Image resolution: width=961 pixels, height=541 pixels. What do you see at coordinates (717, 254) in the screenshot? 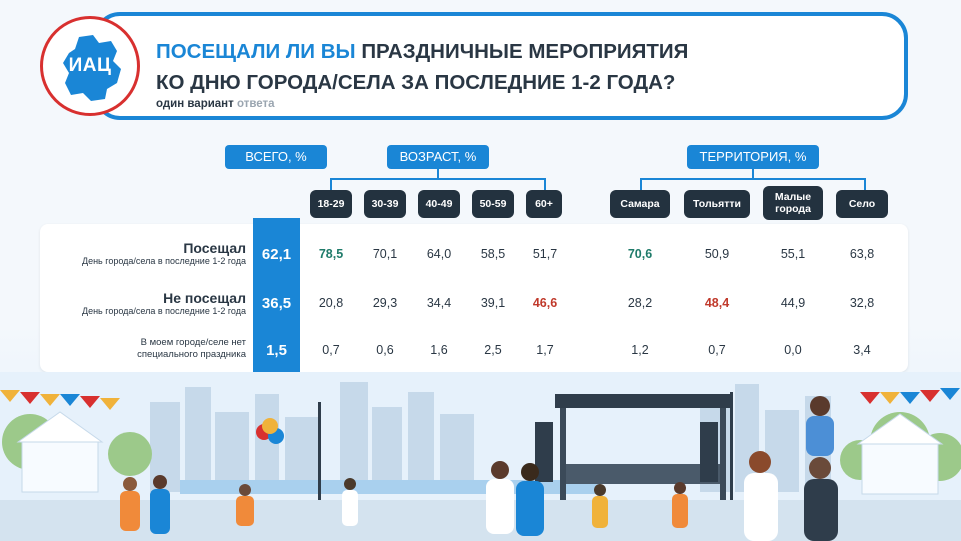
I see `cell-territory: 50,9` at bounding box center [717, 254].